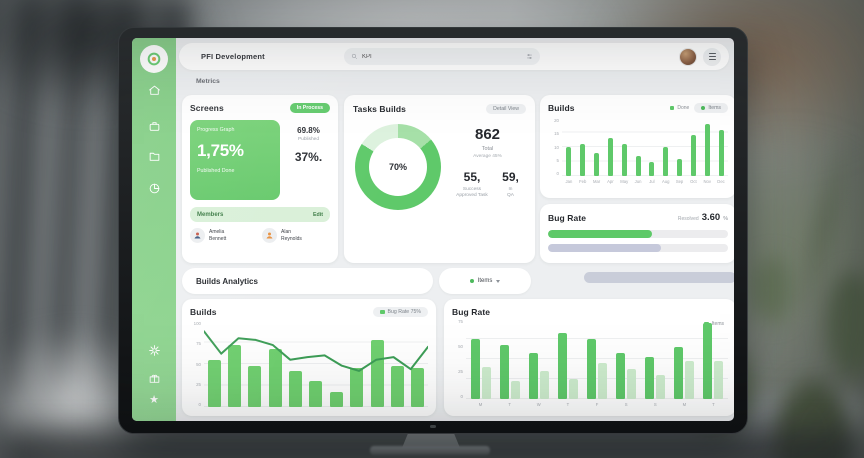  What do you see at coordinates (309, 108) in the screenshot?
I see `in-process-badge: In Process` at bounding box center [309, 108].